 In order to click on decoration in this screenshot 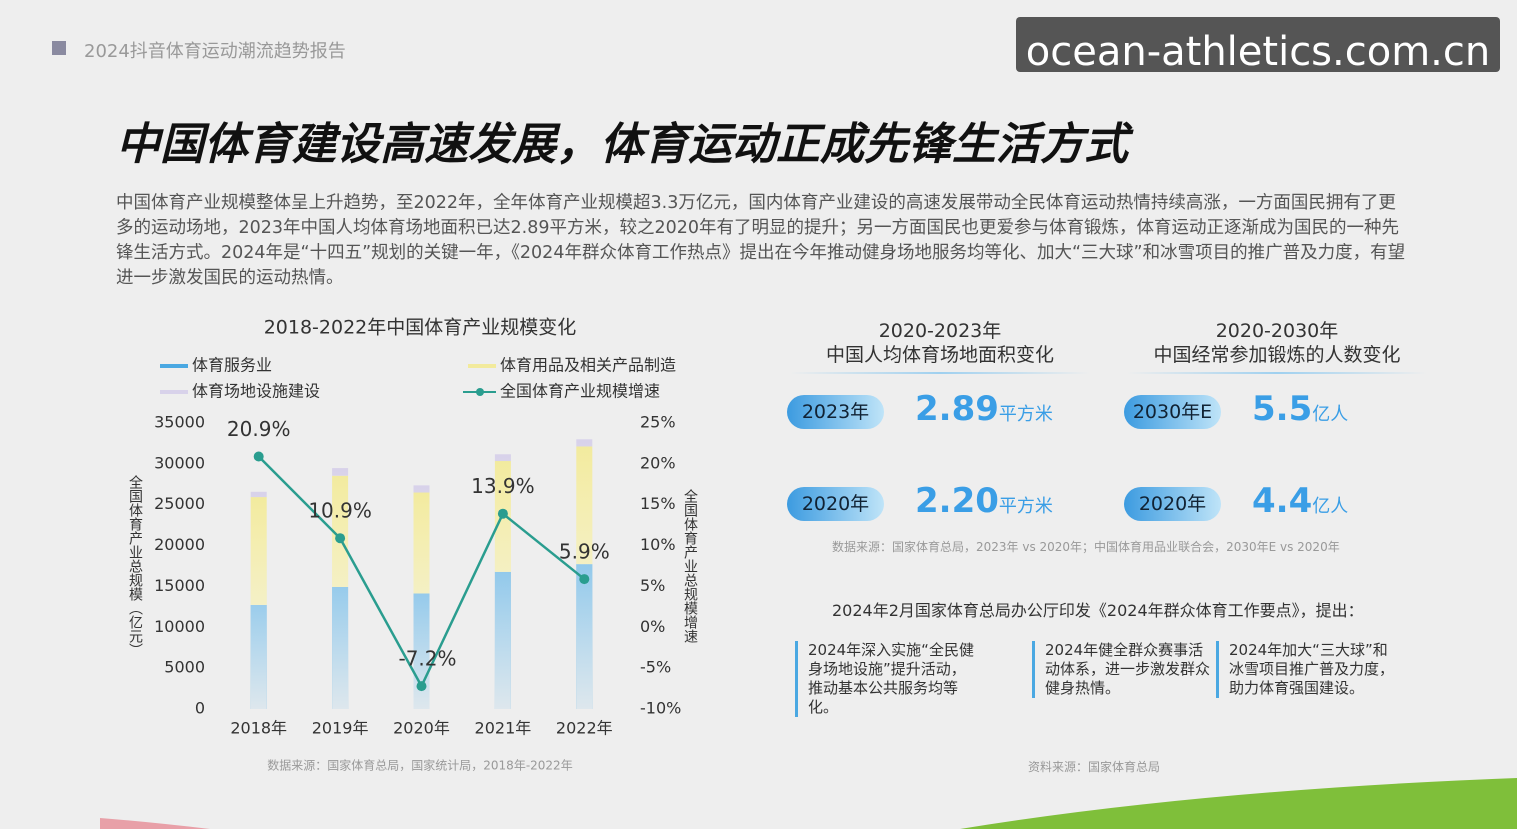, I will do `click(155, 823)`.